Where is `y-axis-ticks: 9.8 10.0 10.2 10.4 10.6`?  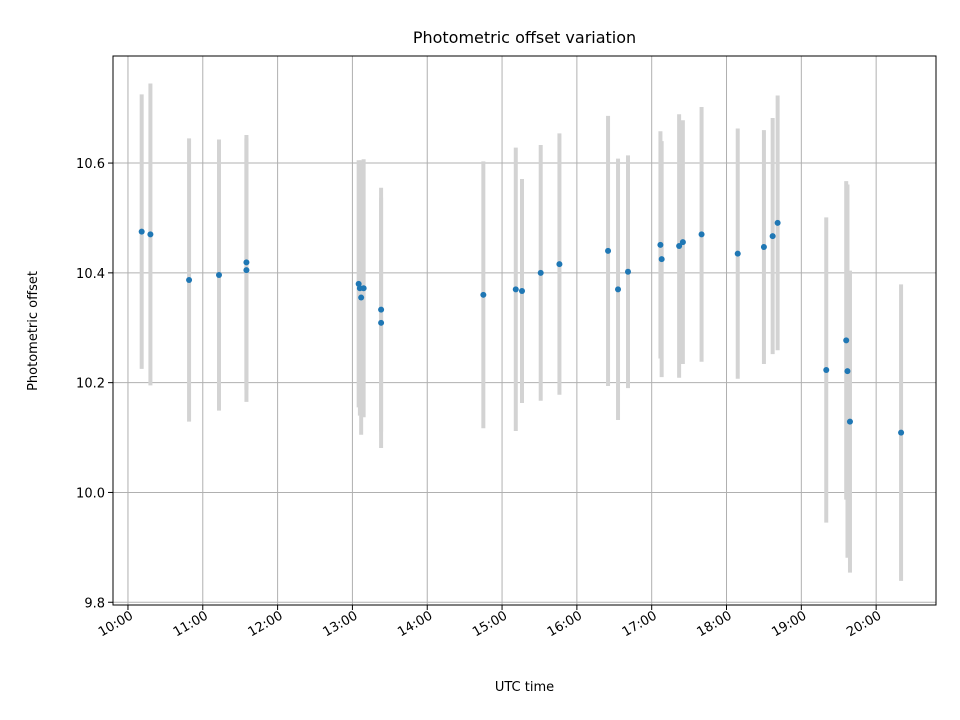 y-axis-ticks: 9.8 10.0 10.2 10.4 10.6 is located at coordinates (94, 384).